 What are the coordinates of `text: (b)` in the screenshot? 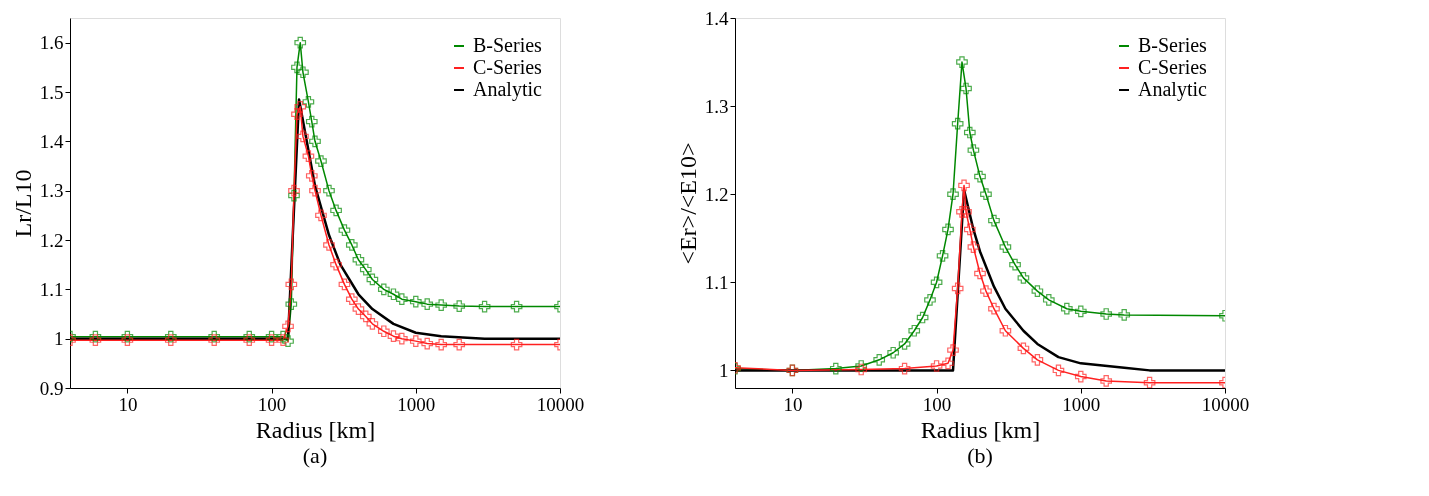 It's located at (980, 455).